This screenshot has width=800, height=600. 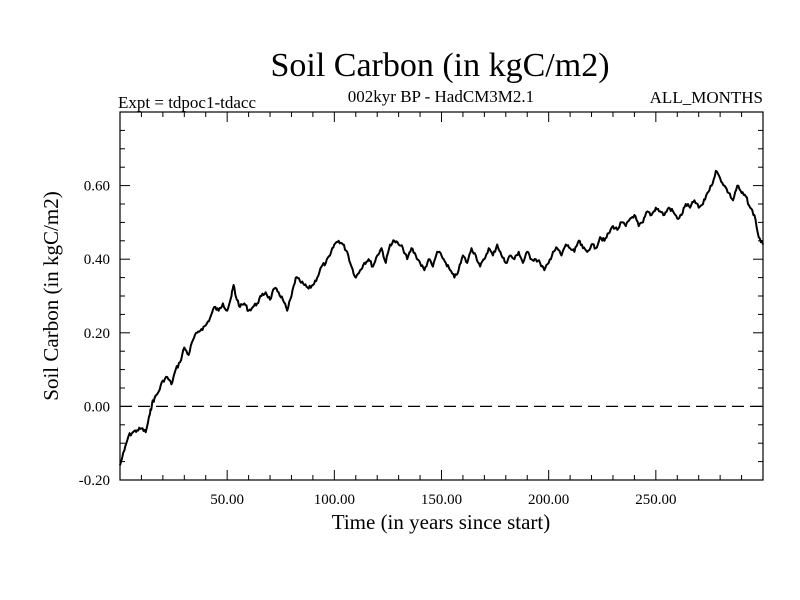 What do you see at coordinates (655, 500) in the screenshot?
I see `x-tick-label: 250.00` at bounding box center [655, 500].